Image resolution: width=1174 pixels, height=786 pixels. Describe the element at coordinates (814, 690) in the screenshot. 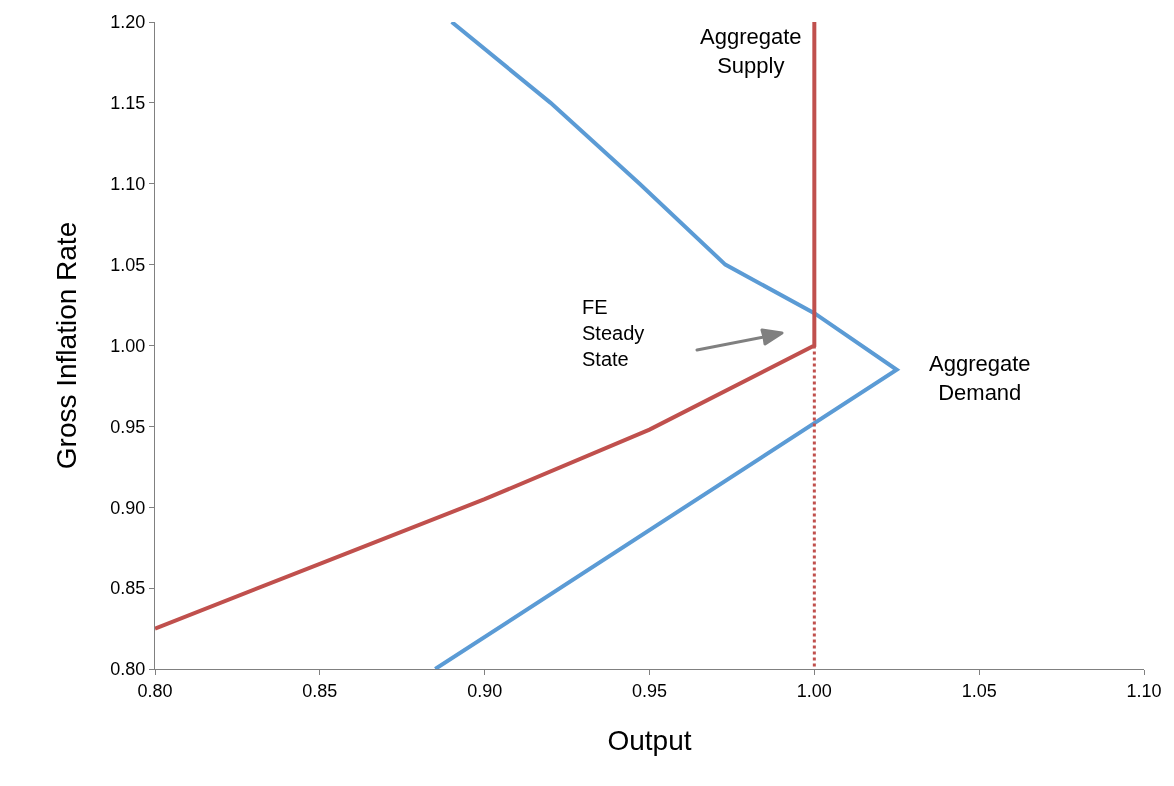

I see `x-tick-label: 1.00` at that location.